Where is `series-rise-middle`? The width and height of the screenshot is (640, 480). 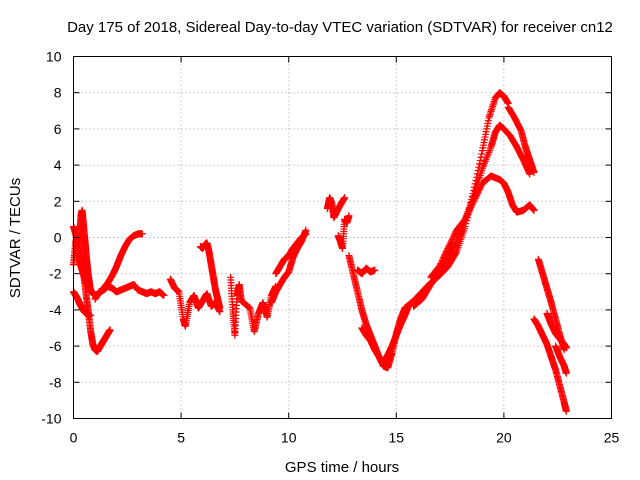
series-rise-middle is located at coordinates (472, 215).